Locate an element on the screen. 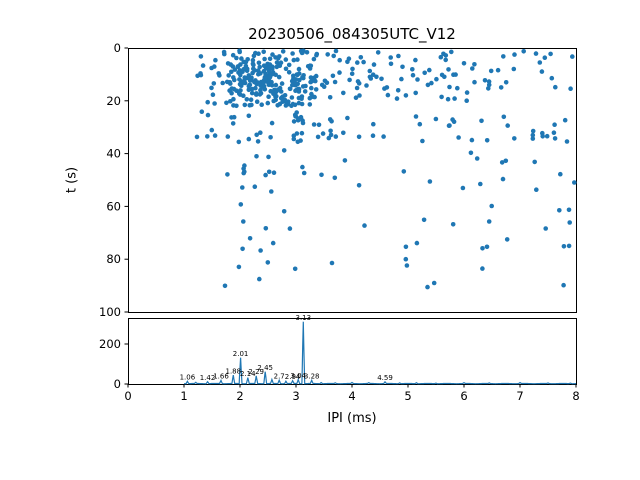 This screenshot has height=480, width=640. peak-label: 1.06 is located at coordinates (188, 377).